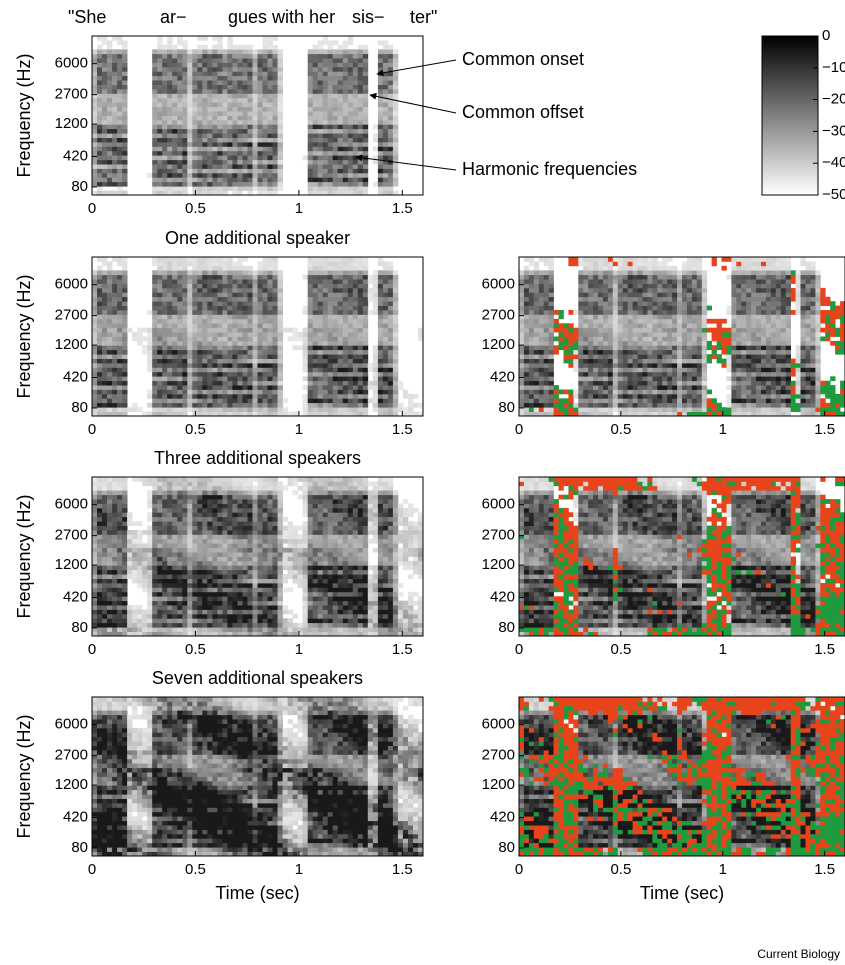  What do you see at coordinates (71, 63) in the screenshot?
I see `y-tick-label: 6000` at bounding box center [71, 63].